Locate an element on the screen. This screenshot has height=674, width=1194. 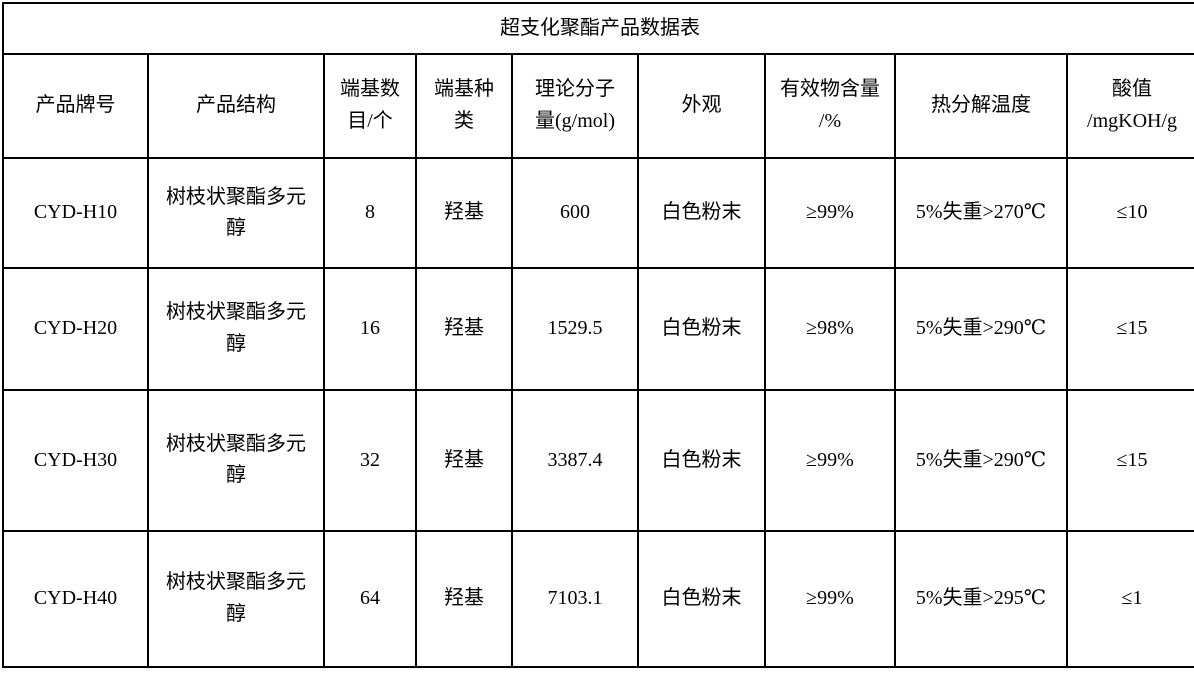
table-cell: ≥98% is located at coordinates (830, 328).